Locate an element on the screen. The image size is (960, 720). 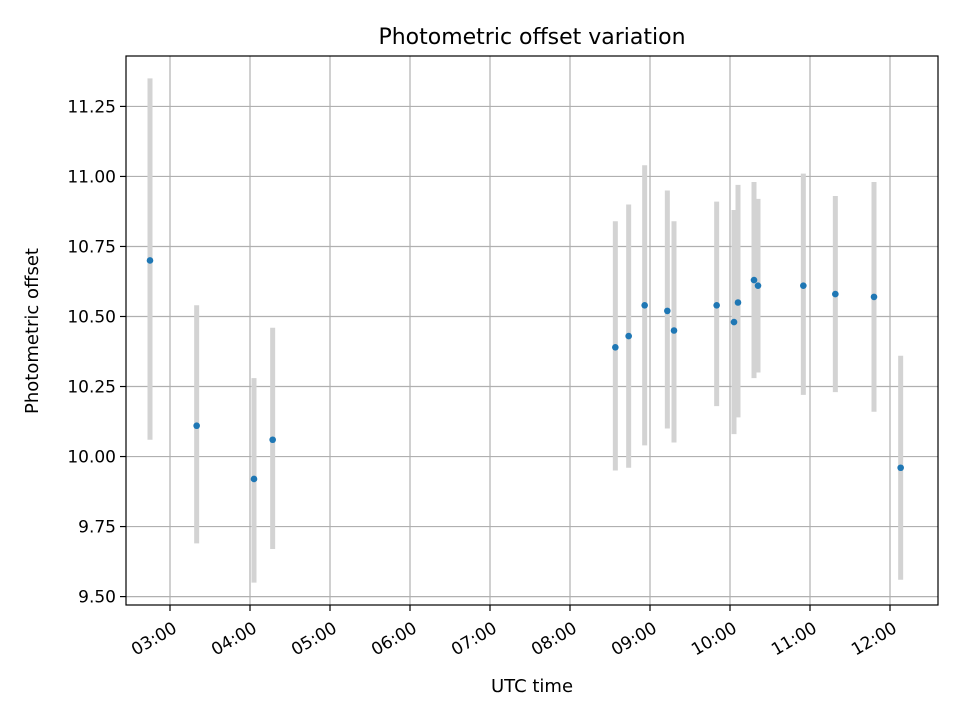
y-tick-label: 11.25 is located at coordinates (91, 107).